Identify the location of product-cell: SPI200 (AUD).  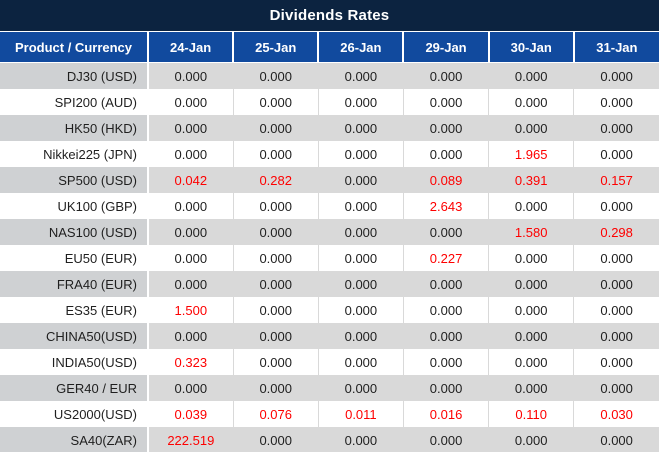
(74, 102).